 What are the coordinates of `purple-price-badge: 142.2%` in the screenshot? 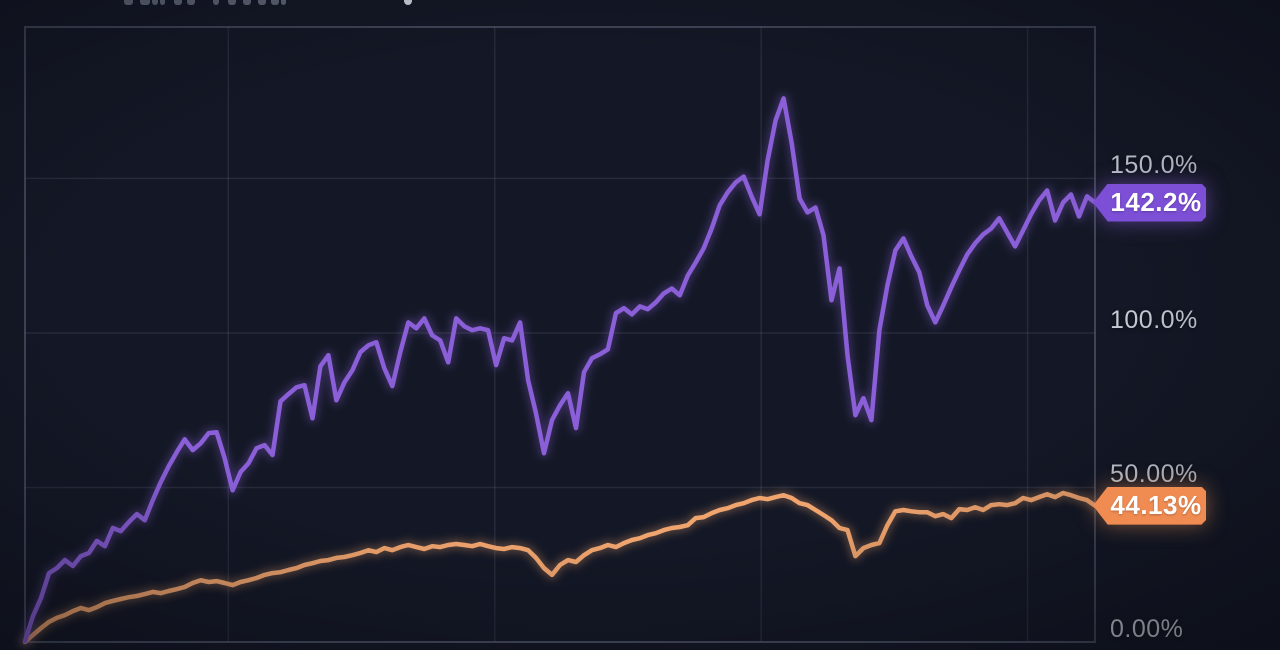 It's located at (1149, 202).